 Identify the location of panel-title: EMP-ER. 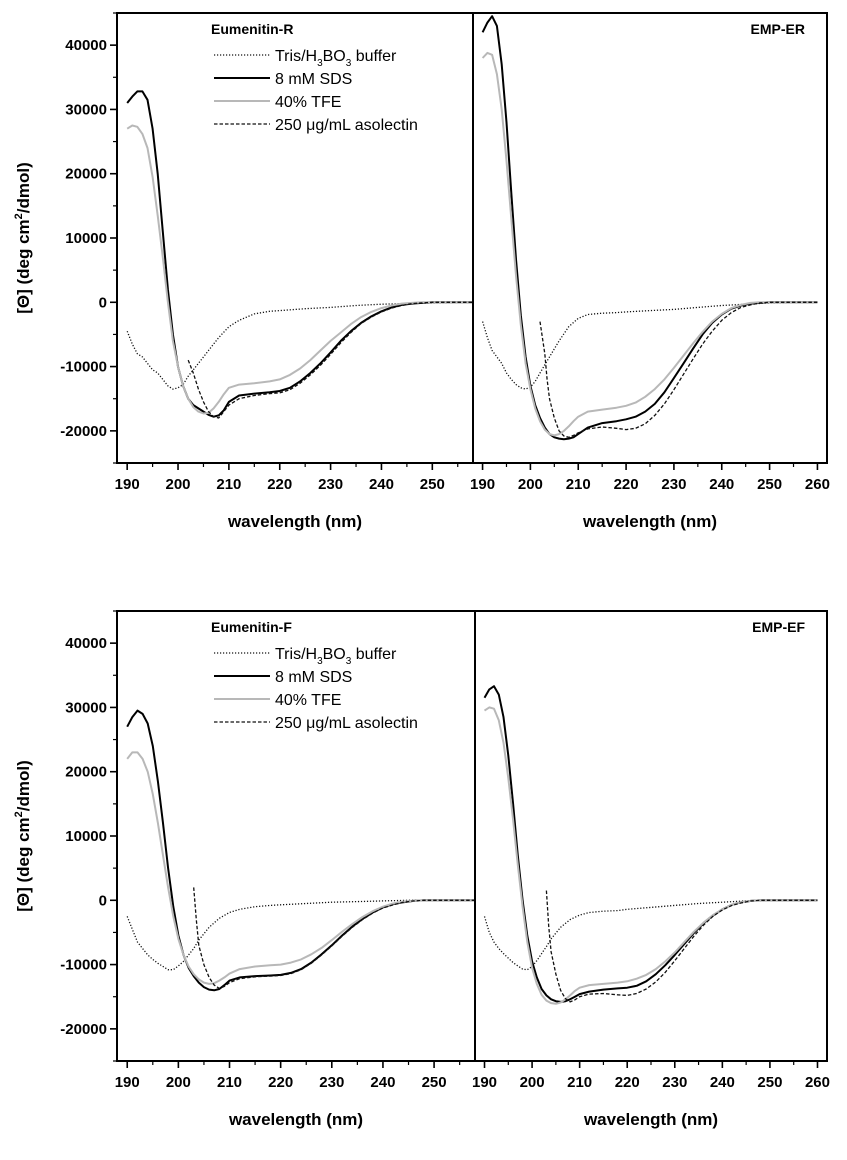
(778, 29).